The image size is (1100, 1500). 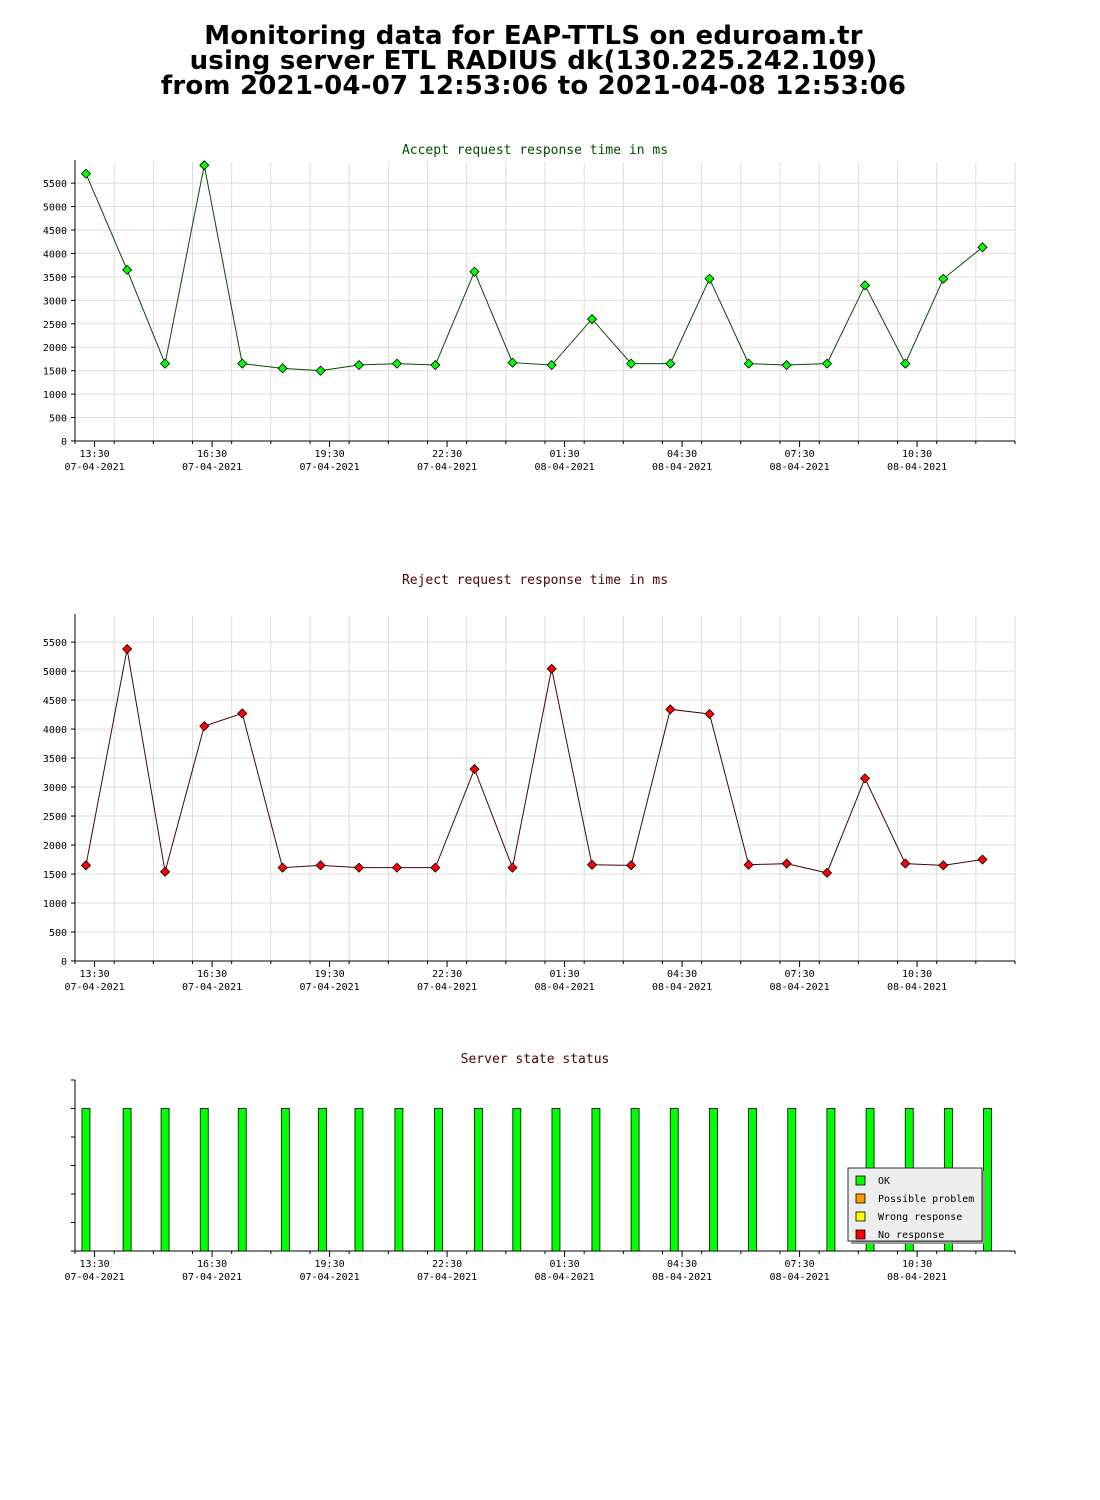 I want to click on chart-title: Reject request response time in ms, so click(x=535, y=580).